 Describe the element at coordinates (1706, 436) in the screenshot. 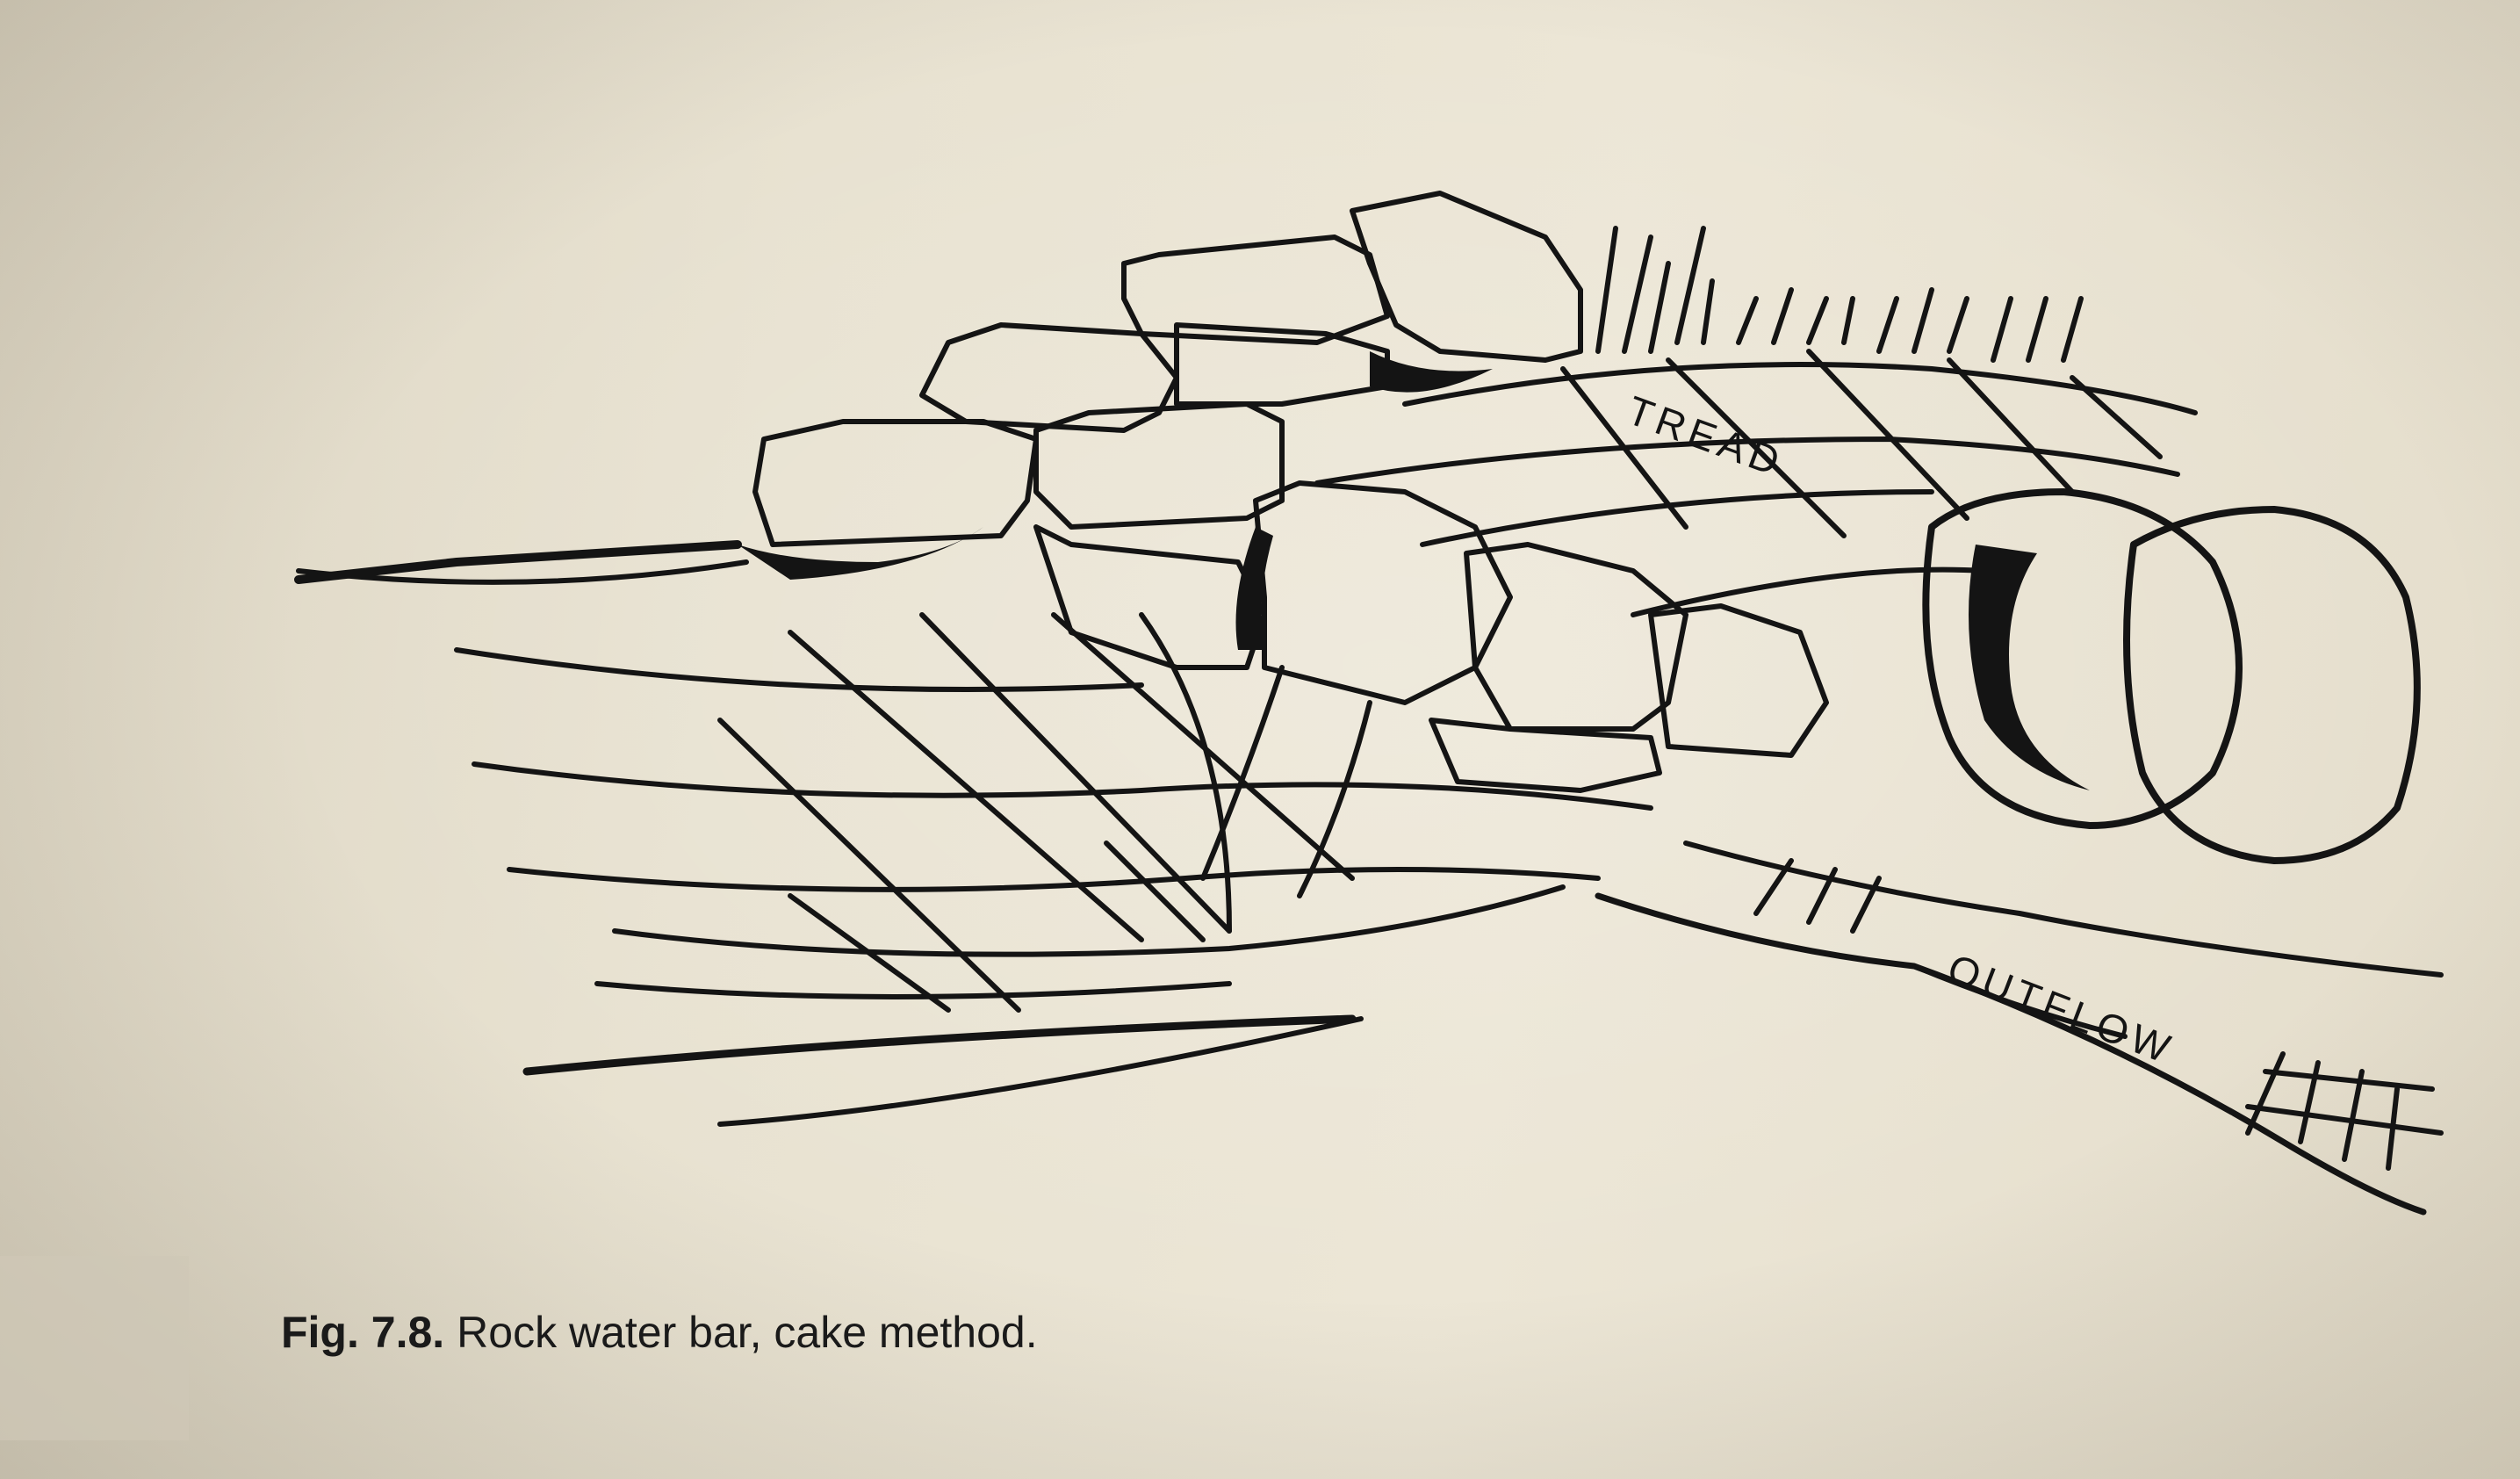

I see `tread-label: TREAD` at that location.